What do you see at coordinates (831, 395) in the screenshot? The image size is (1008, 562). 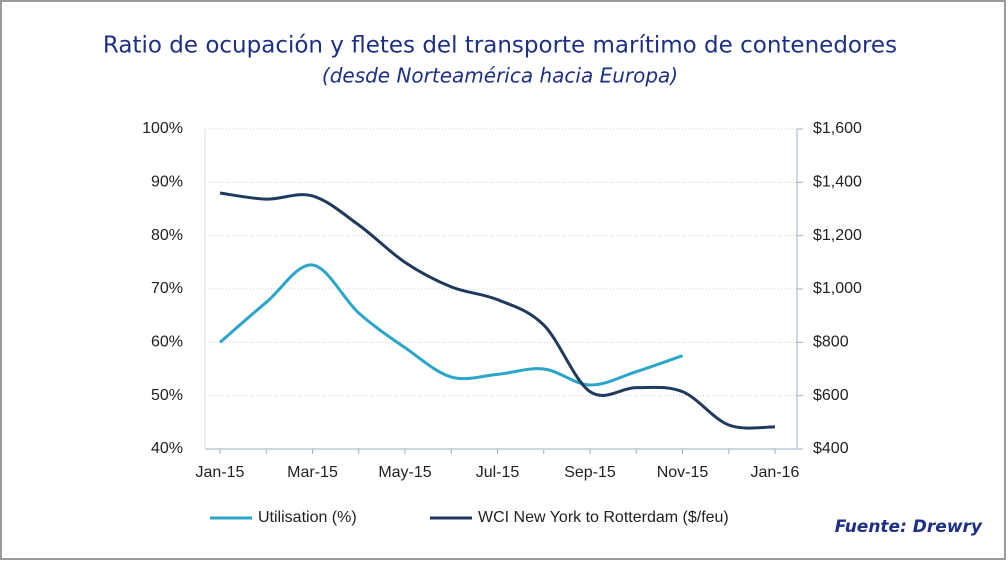 I see `y2-tick-label: $600` at bounding box center [831, 395].